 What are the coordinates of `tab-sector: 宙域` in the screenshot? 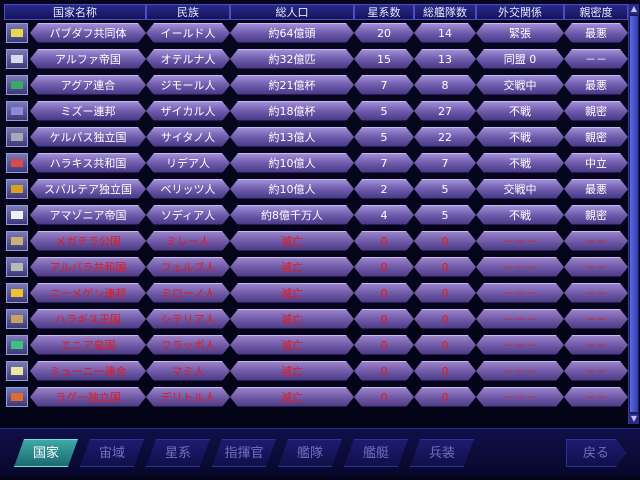 It's located at (112, 453).